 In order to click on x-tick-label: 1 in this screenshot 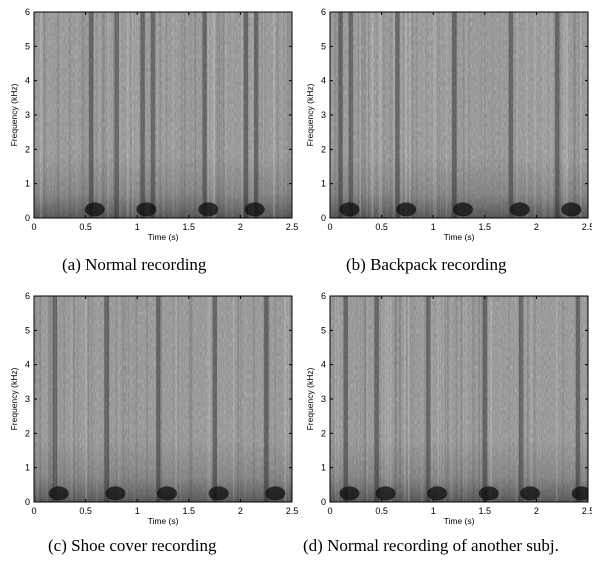, I will do `click(433, 227)`.